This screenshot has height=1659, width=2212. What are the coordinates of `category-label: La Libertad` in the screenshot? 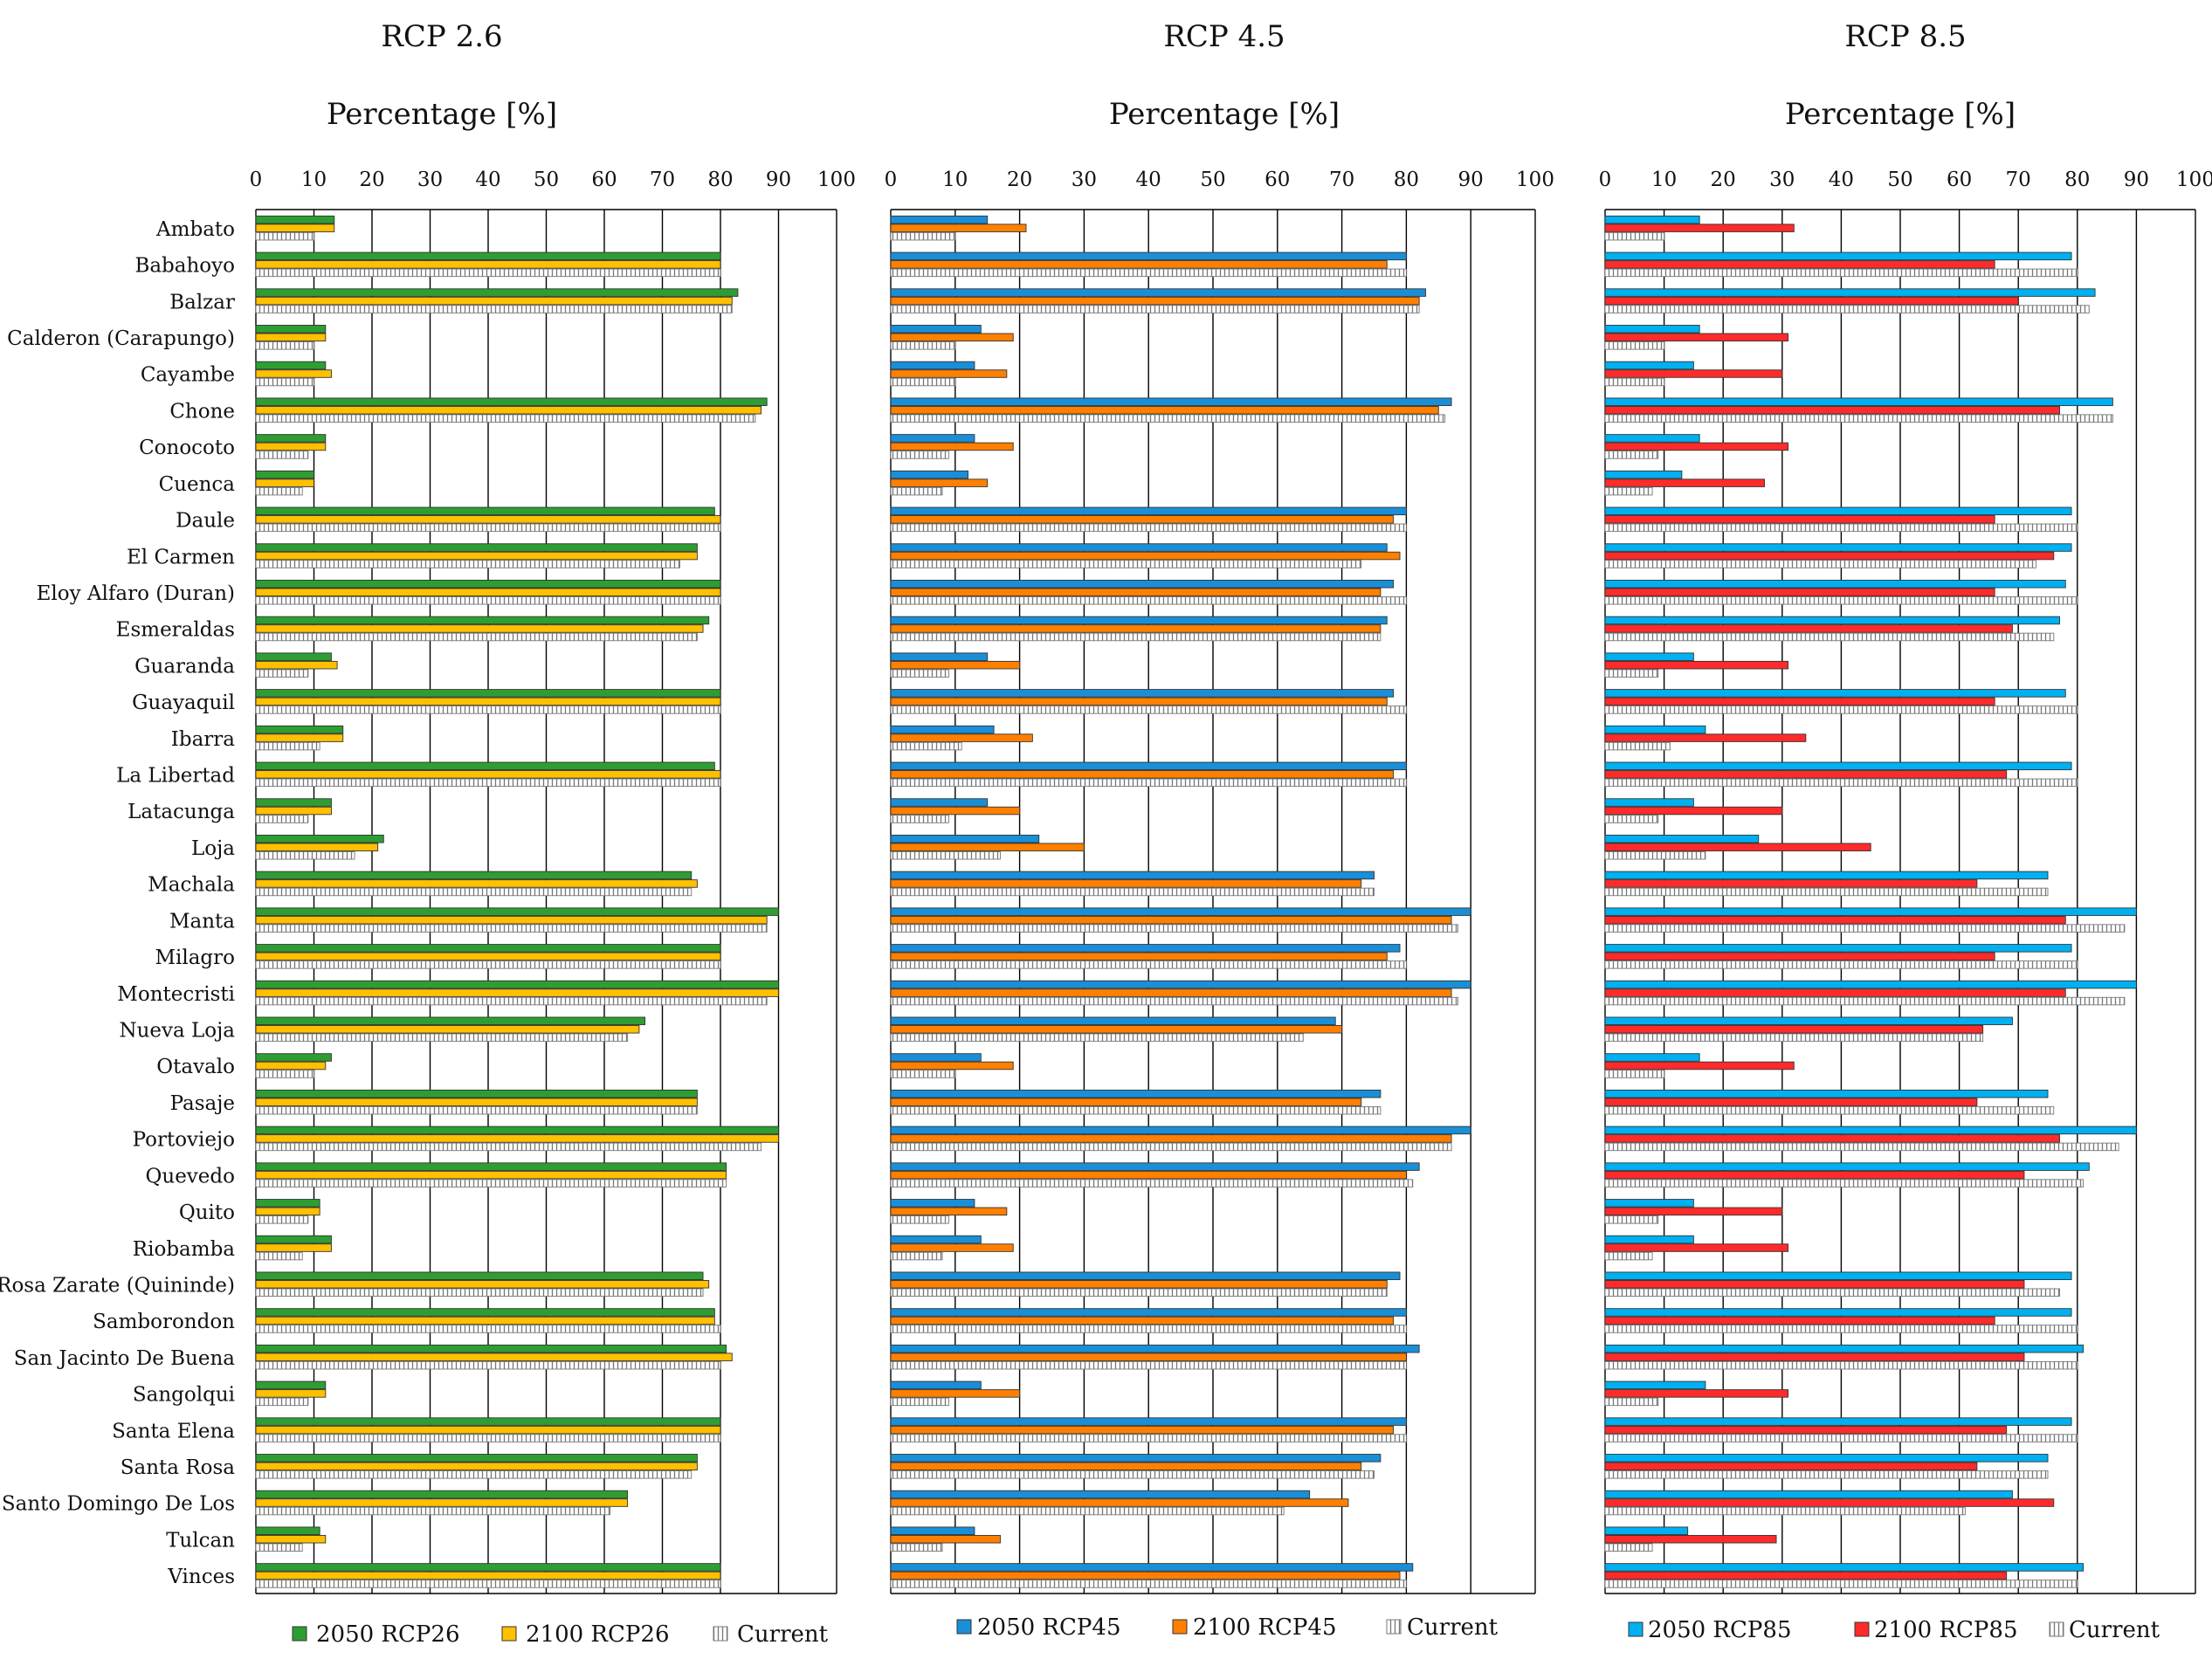 It's located at (175, 777).